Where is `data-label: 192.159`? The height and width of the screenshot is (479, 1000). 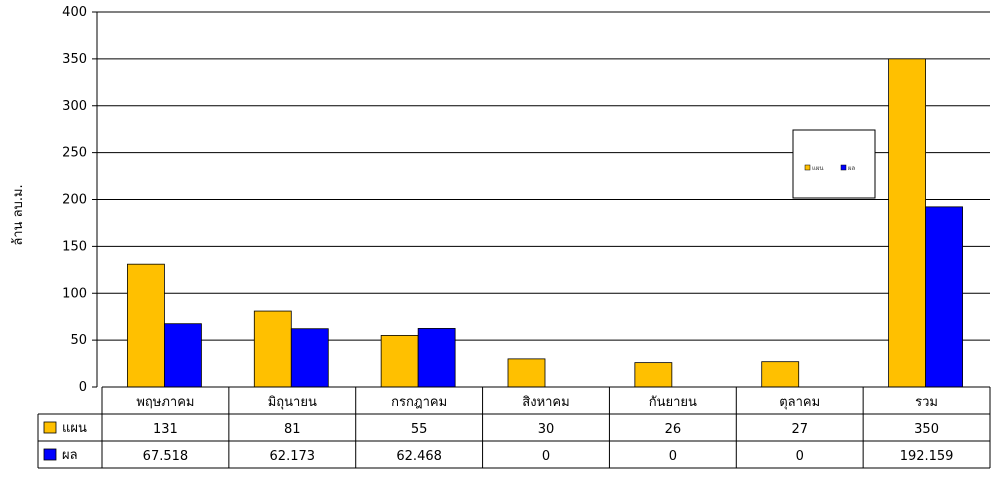
data-label: 192.159 is located at coordinates (927, 456).